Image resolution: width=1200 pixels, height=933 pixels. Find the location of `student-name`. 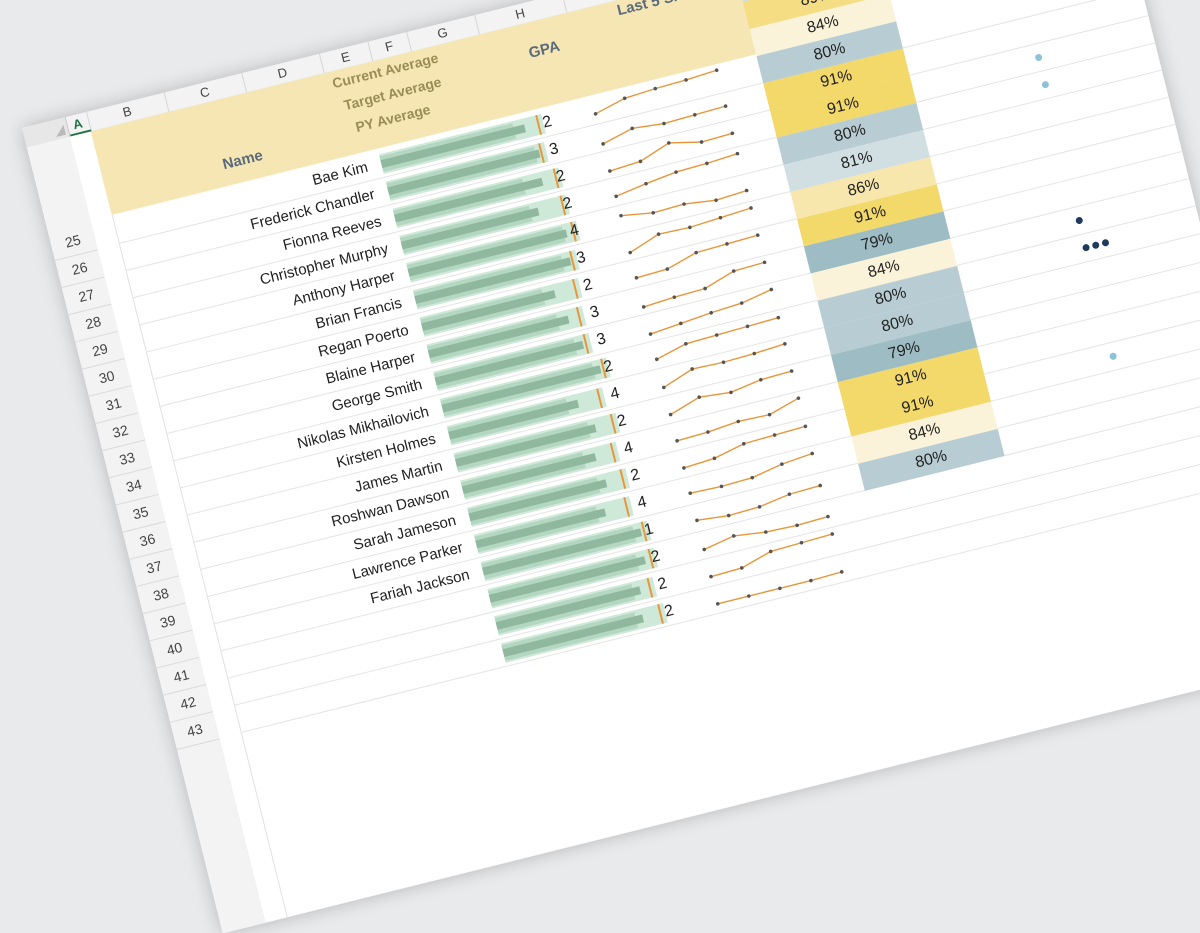

student-name is located at coordinates (341, 684).